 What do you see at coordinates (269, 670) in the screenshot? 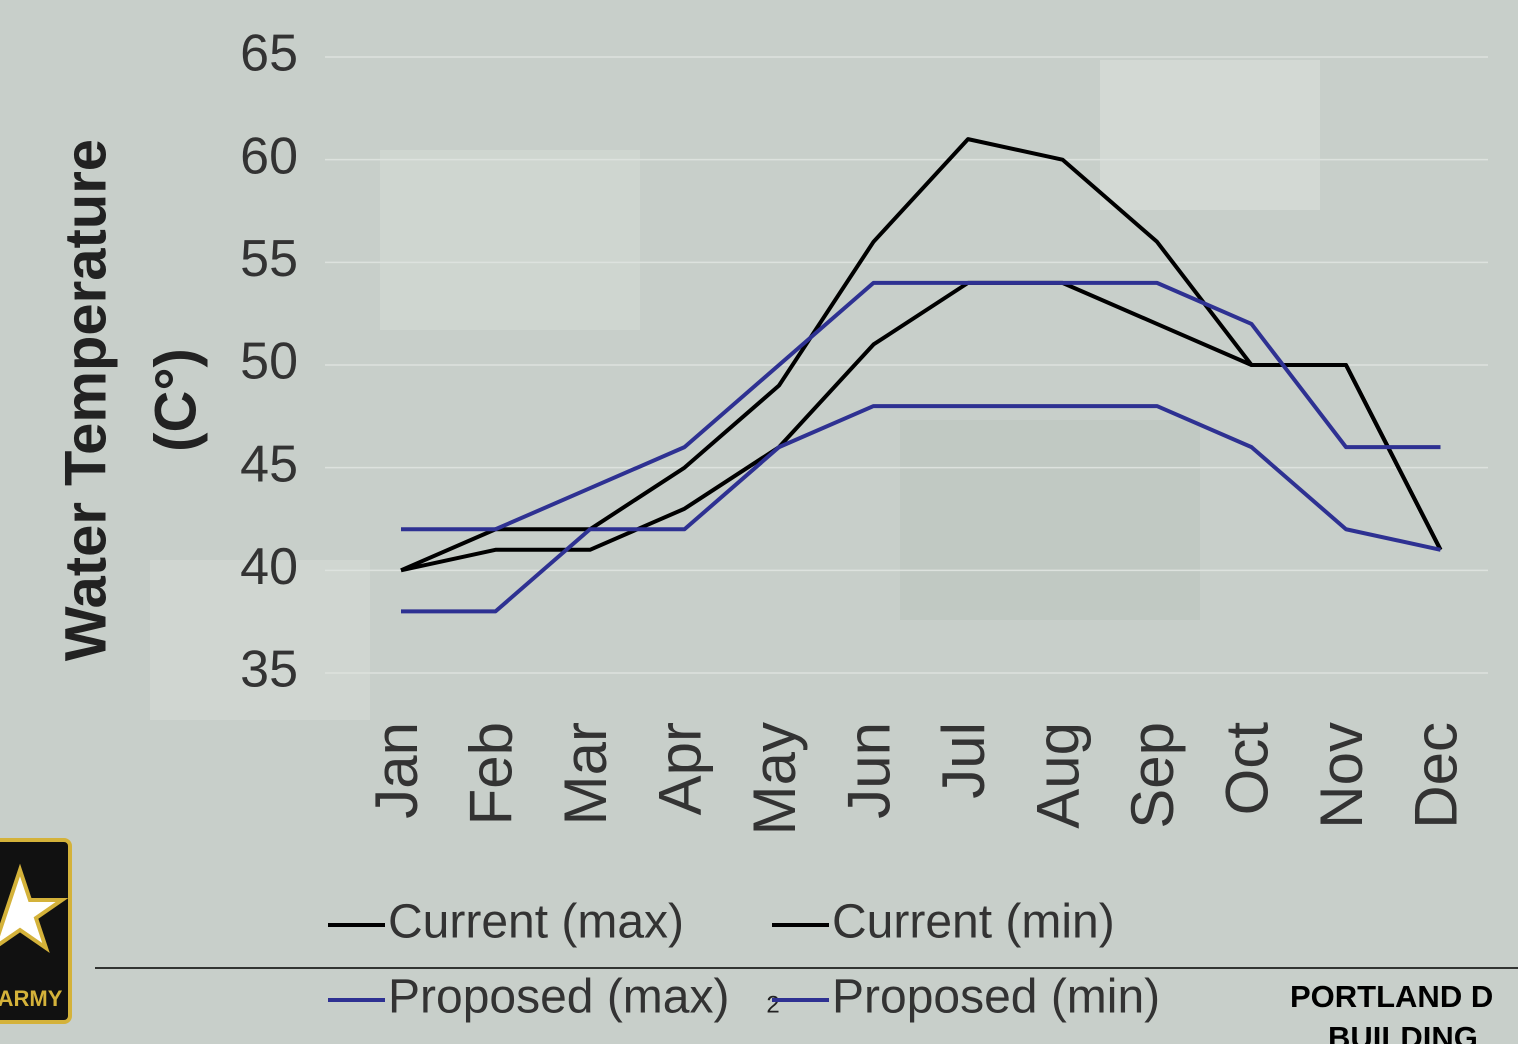
I see `y-tick-label: 35` at bounding box center [269, 670].